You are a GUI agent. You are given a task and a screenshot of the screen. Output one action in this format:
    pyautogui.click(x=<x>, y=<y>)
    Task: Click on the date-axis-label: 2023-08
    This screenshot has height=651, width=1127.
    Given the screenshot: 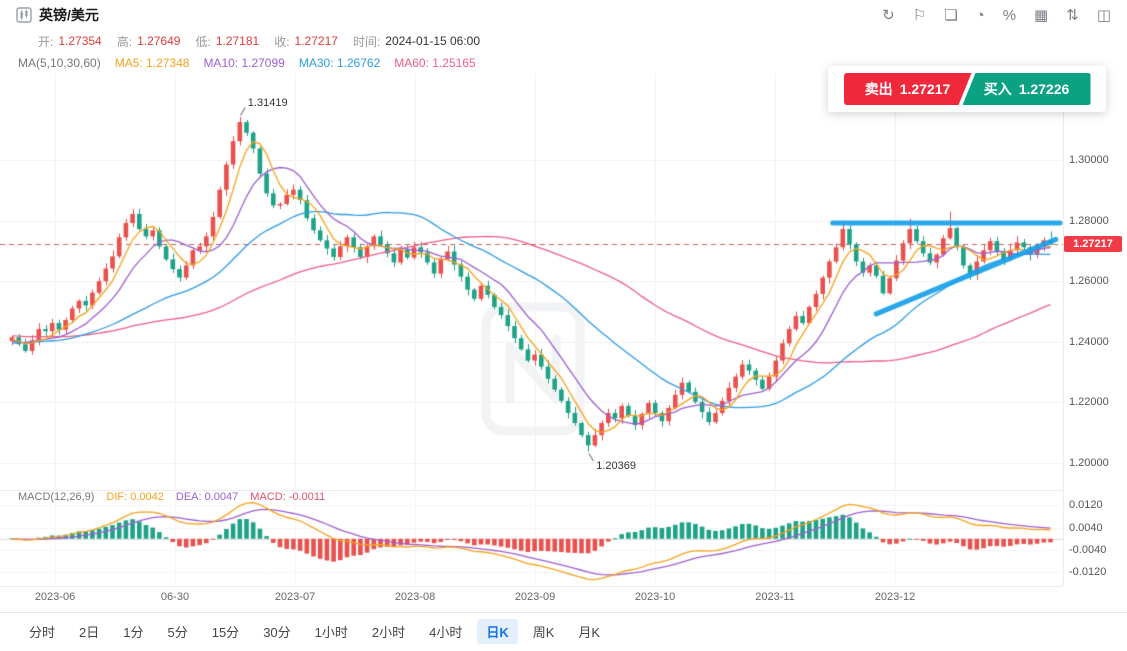 What is the action you would take?
    pyautogui.click(x=415, y=597)
    